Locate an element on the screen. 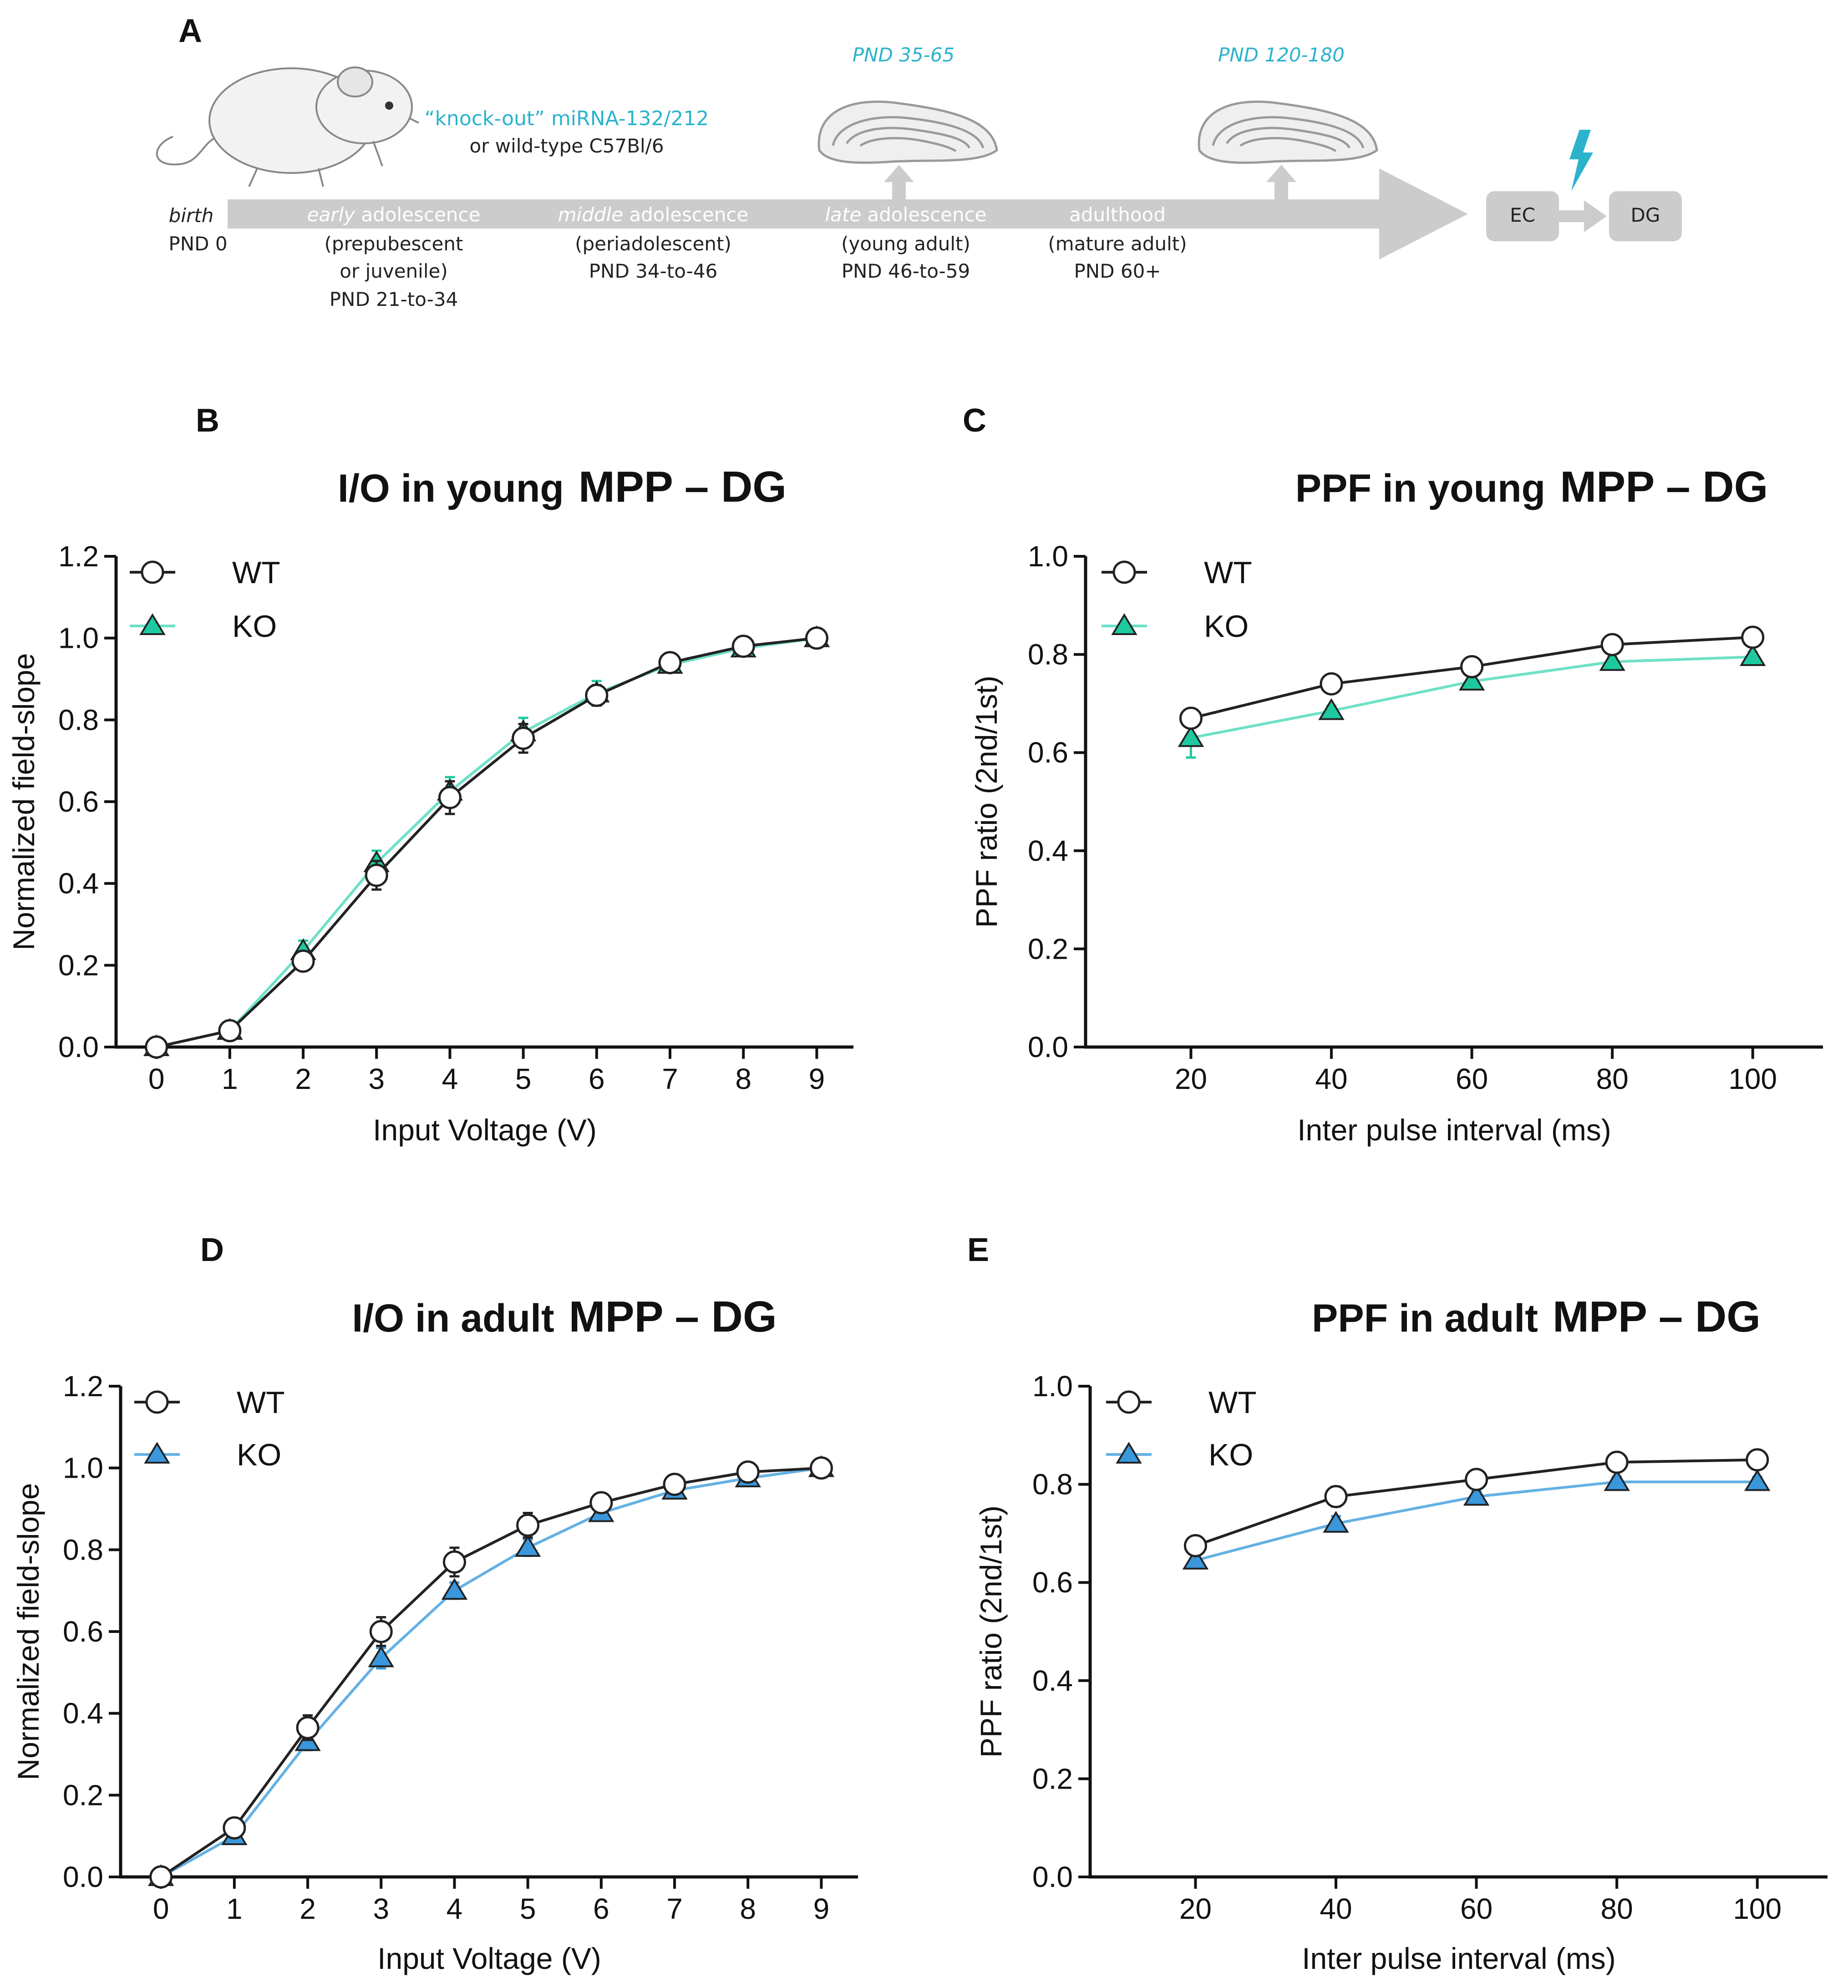 The height and width of the screenshot is (1988, 1848). chart-c-title: PPF in young MPP – DG is located at coordinates (1531, 487).